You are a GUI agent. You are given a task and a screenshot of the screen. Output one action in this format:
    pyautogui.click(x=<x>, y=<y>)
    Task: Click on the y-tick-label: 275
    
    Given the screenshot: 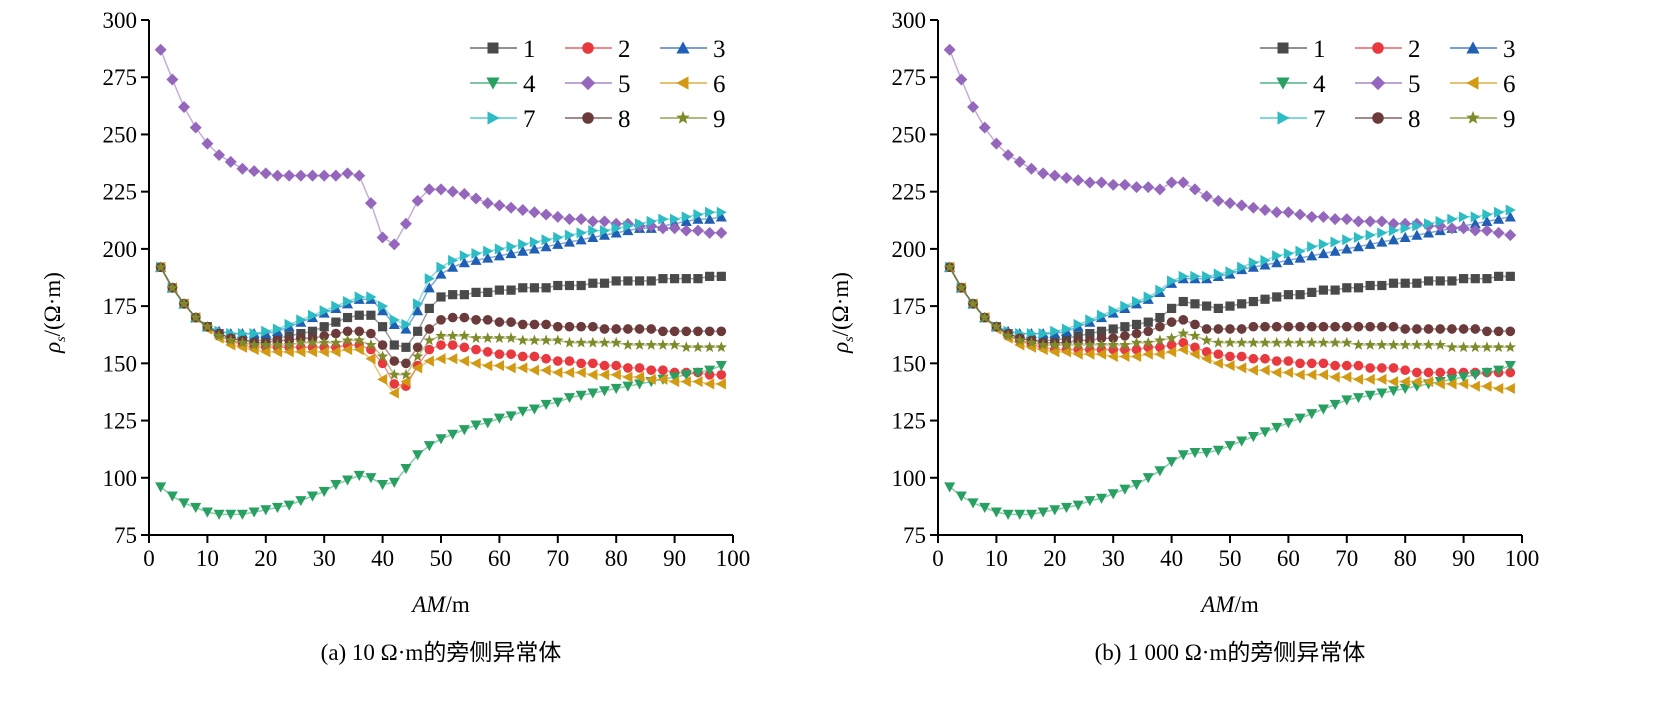 What is the action you would take?
    pyautogui.click(x=909, y=77)
    